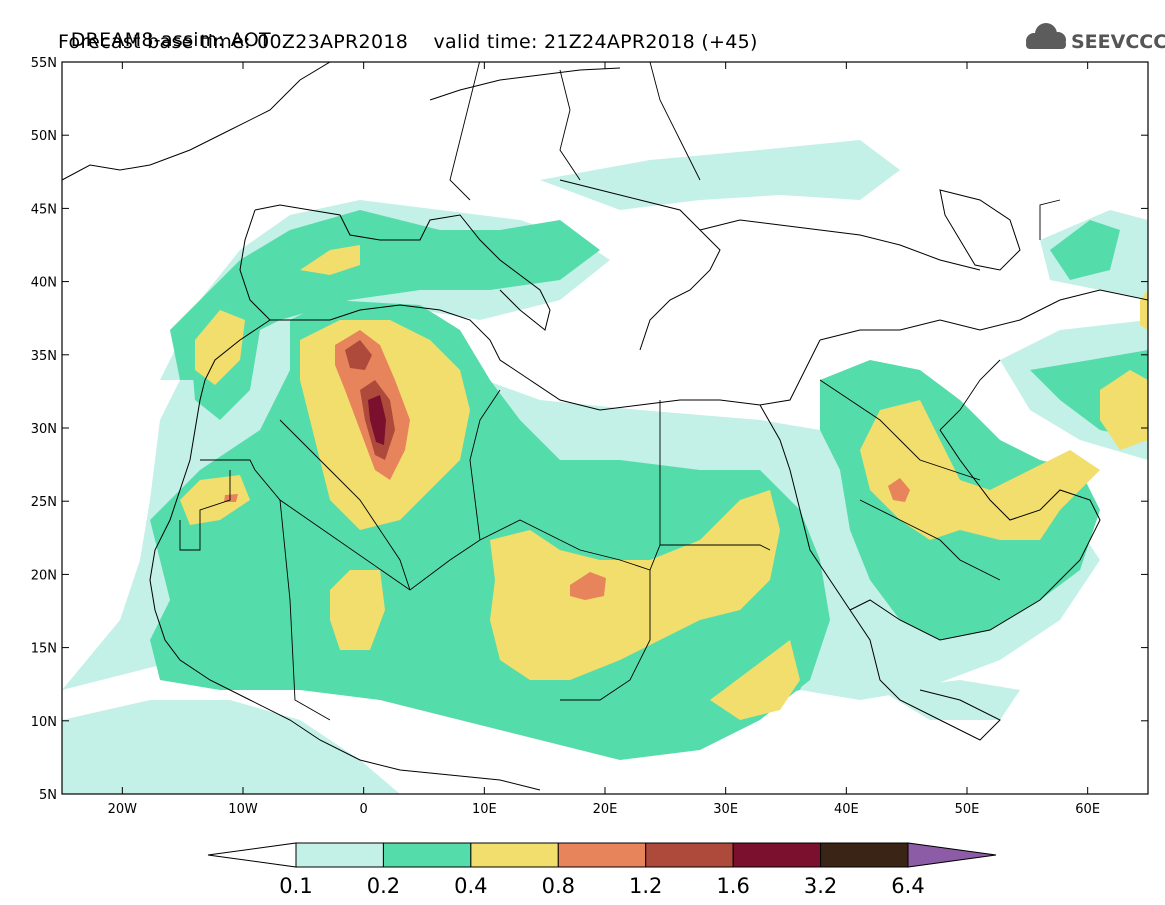  I want to click on colorbar: 0.1 0.2 0.4 0.8 1.2 1.6 3.2 6.4, so click(602, 870).